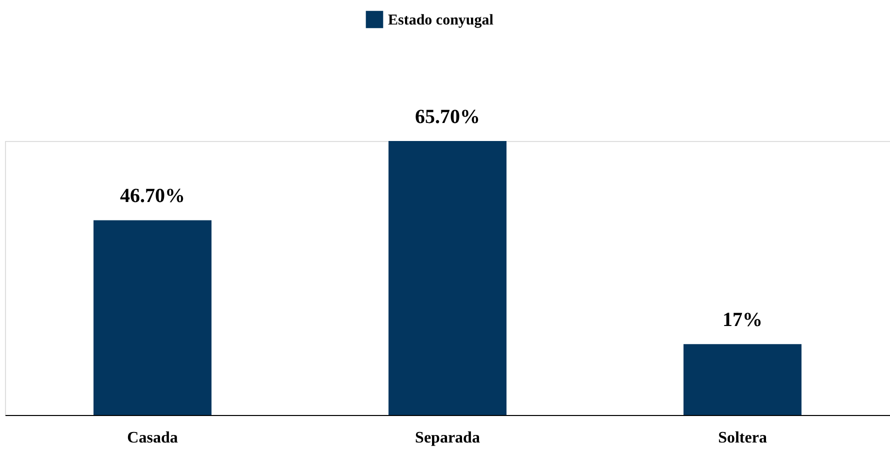  I want to click on x-tick-label: Separada, so click(447, 438).